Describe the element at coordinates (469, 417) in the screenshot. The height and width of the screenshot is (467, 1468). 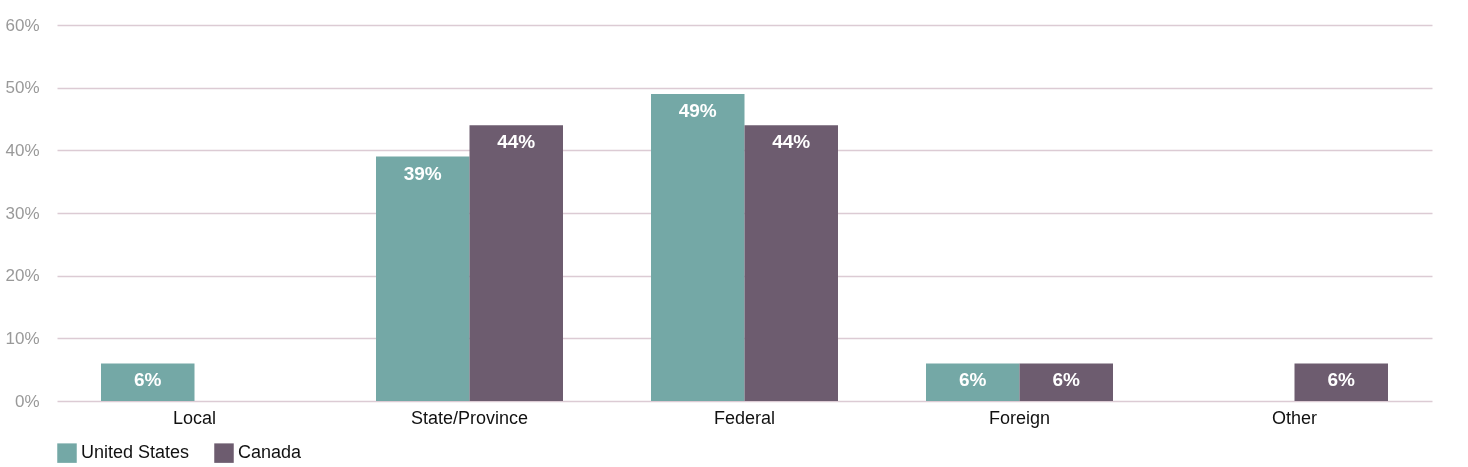
I see `x-tick-label: State/Province` at that location.